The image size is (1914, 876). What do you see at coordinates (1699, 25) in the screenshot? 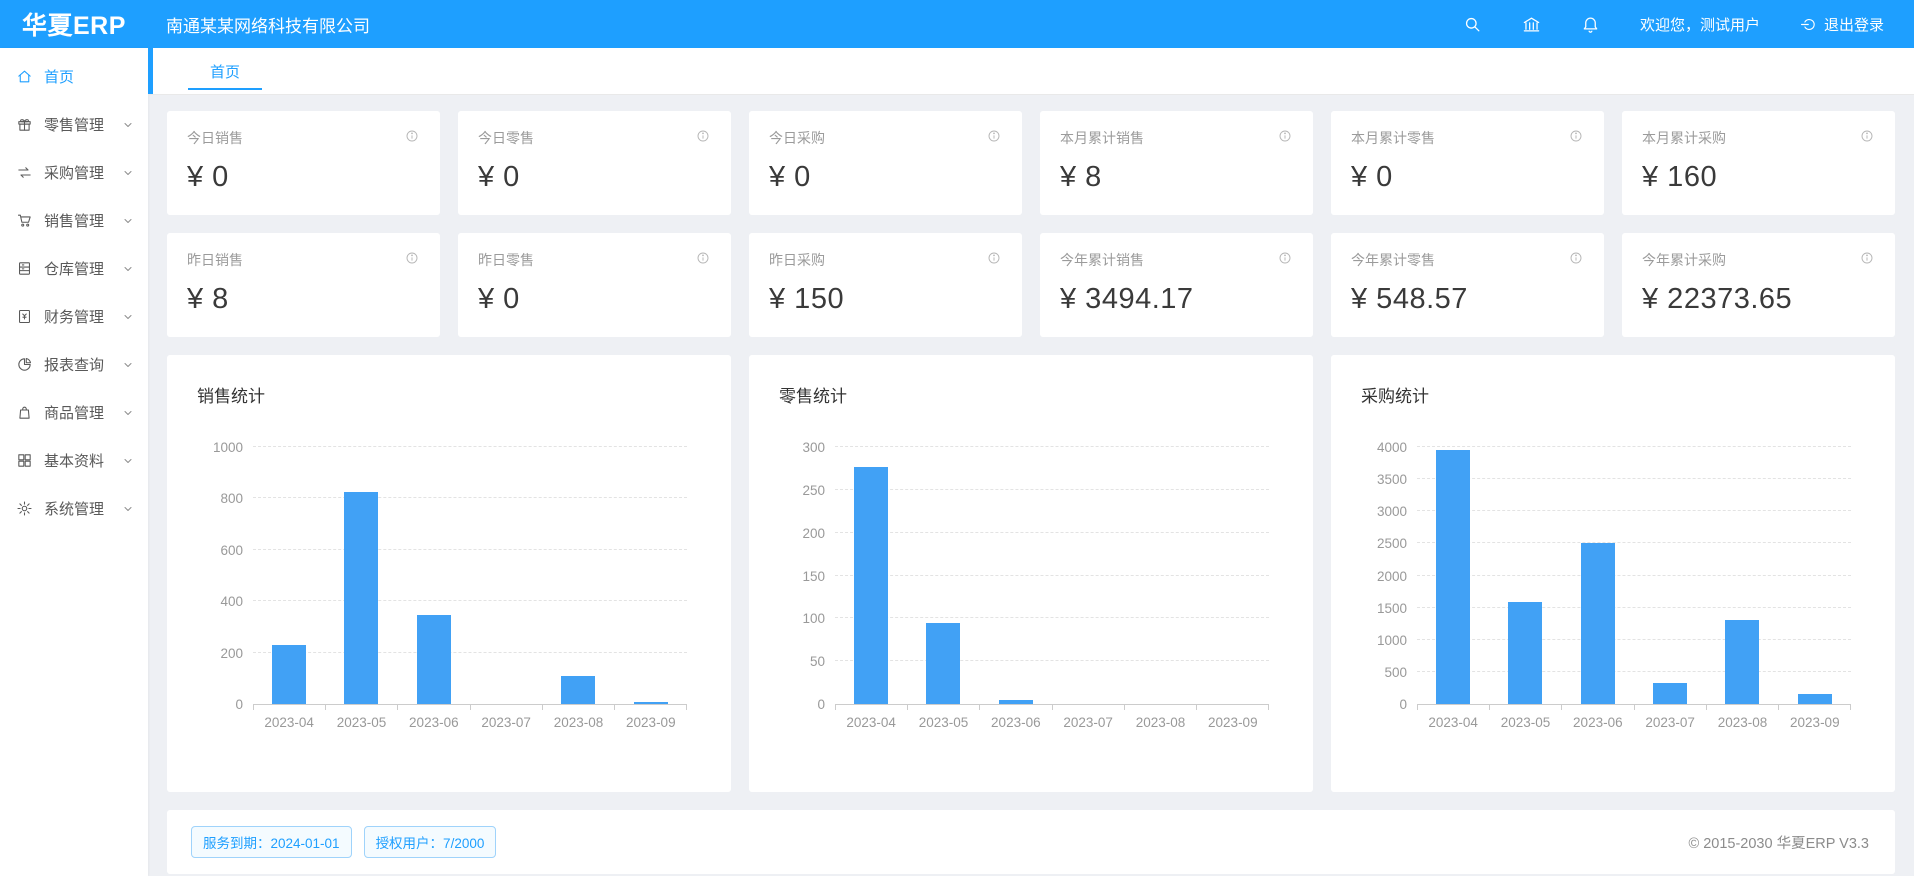
I see `welcome-text: 欢迎您，测试用户` at bounding box center [1699, 25].